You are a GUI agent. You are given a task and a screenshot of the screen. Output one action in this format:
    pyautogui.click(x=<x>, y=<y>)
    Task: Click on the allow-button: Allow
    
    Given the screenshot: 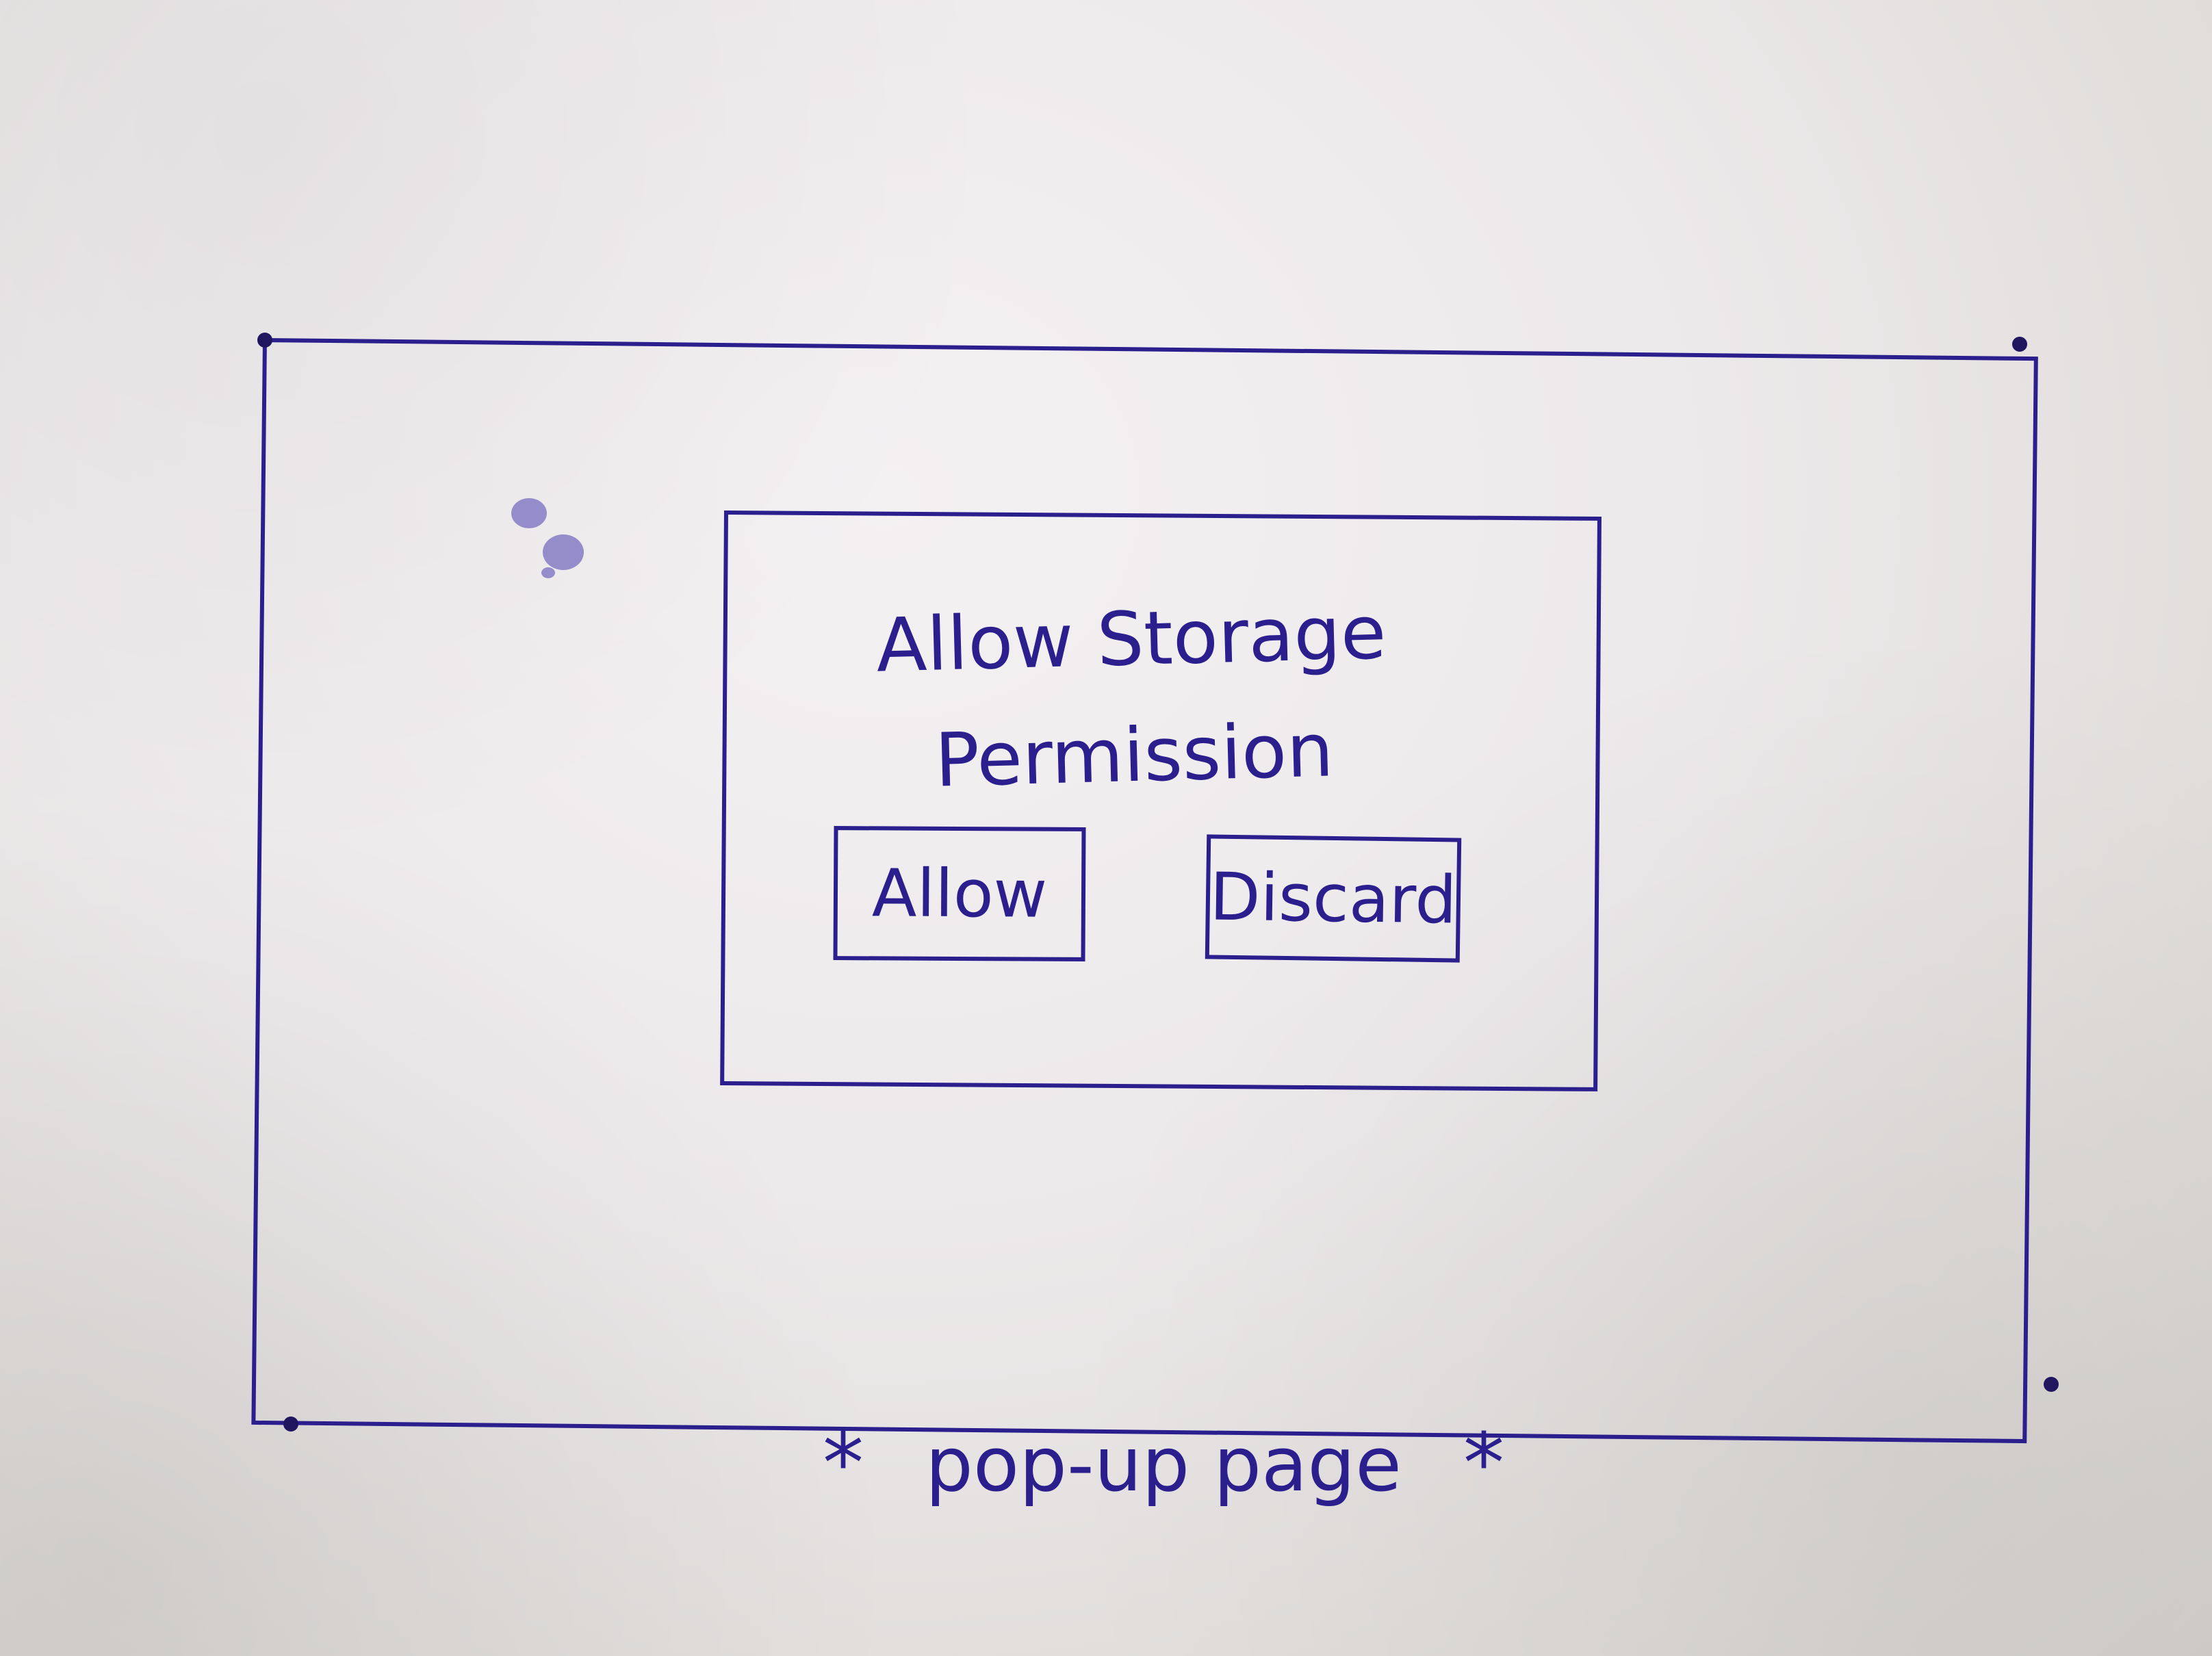 What is the action you would take?
    pyautogui.click(x=960, y=893)
    